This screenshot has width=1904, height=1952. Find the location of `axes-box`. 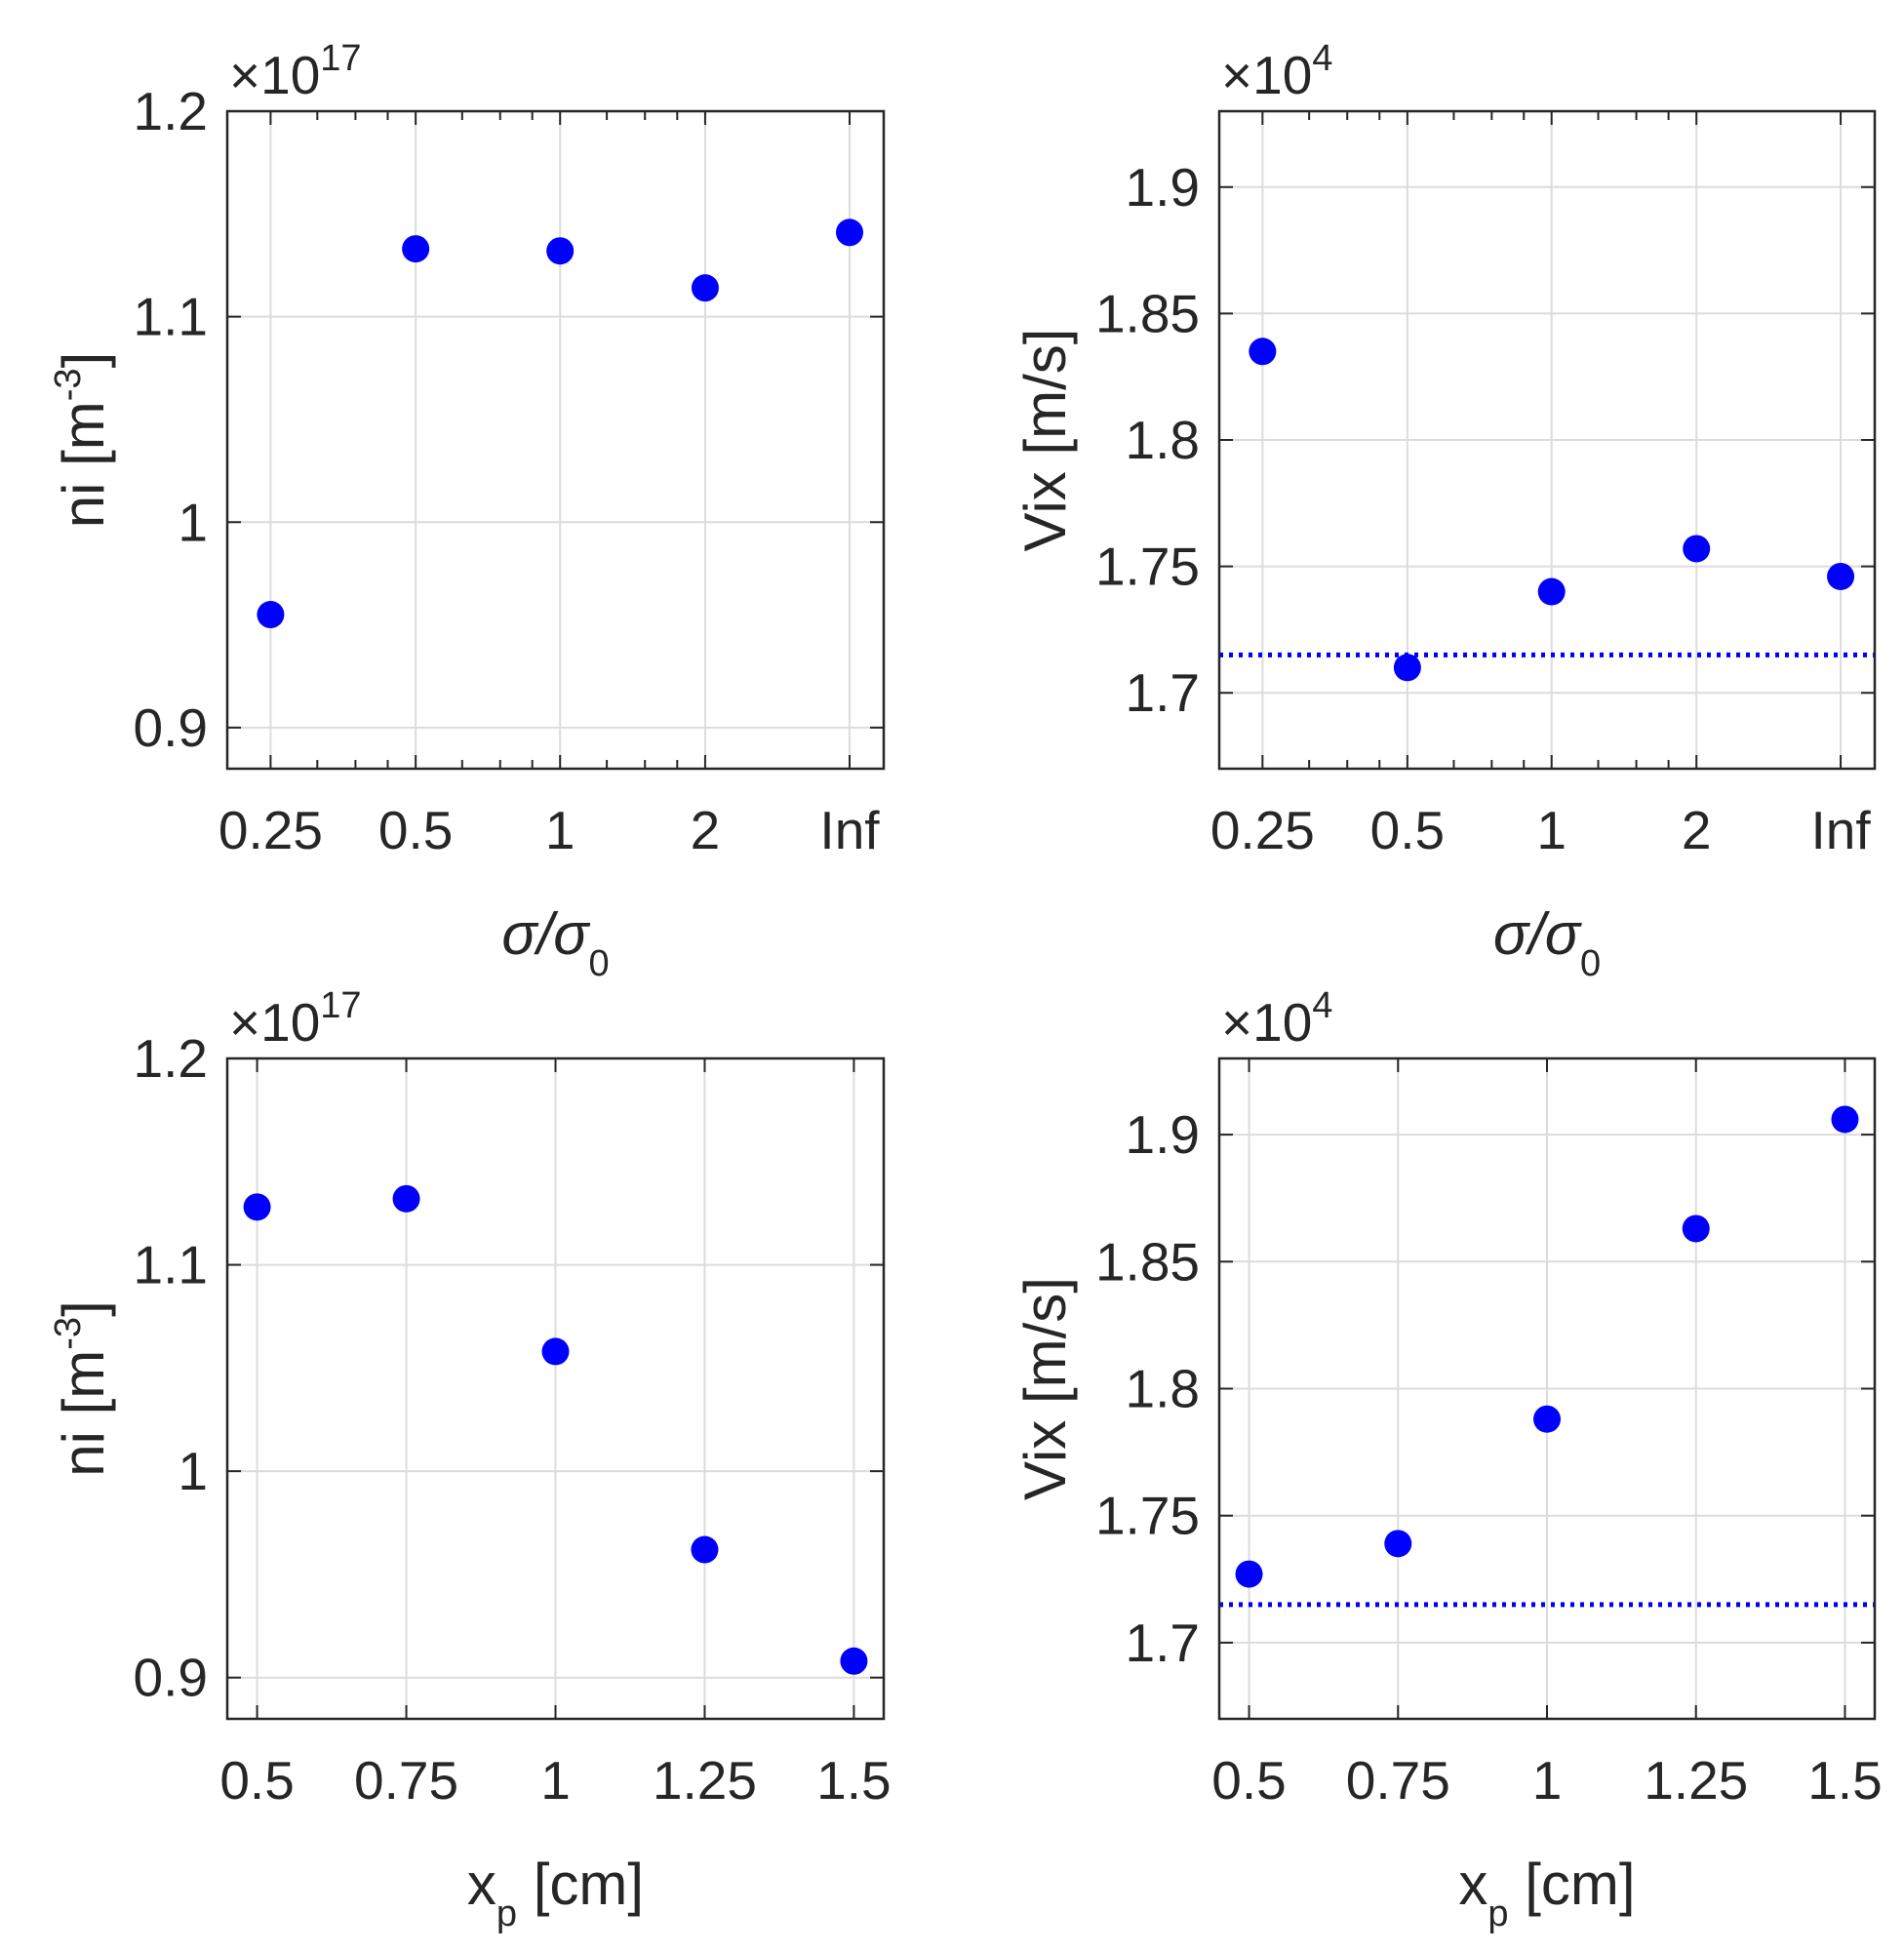

axes-box is located at coordinates (555, 440).